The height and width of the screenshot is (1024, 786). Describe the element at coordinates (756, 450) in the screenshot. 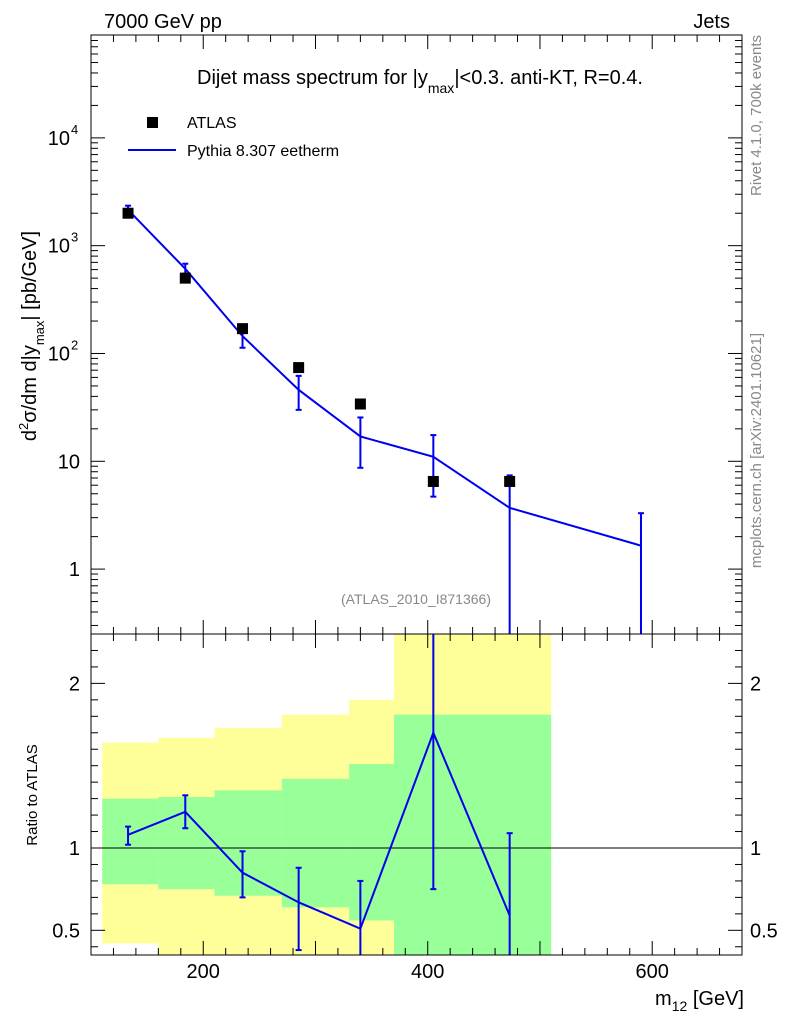

I see `mcplots-label: mcplots.cern.ch [arXiv:2401.10621]` at that location.